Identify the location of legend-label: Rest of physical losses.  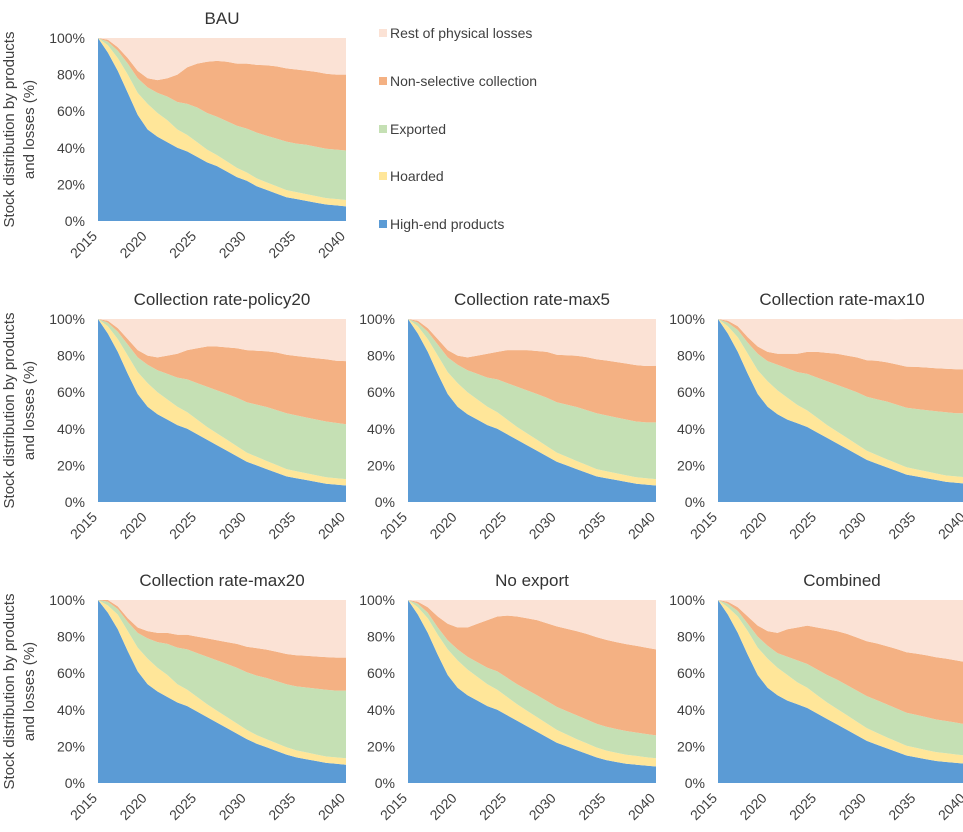
(461, 33).